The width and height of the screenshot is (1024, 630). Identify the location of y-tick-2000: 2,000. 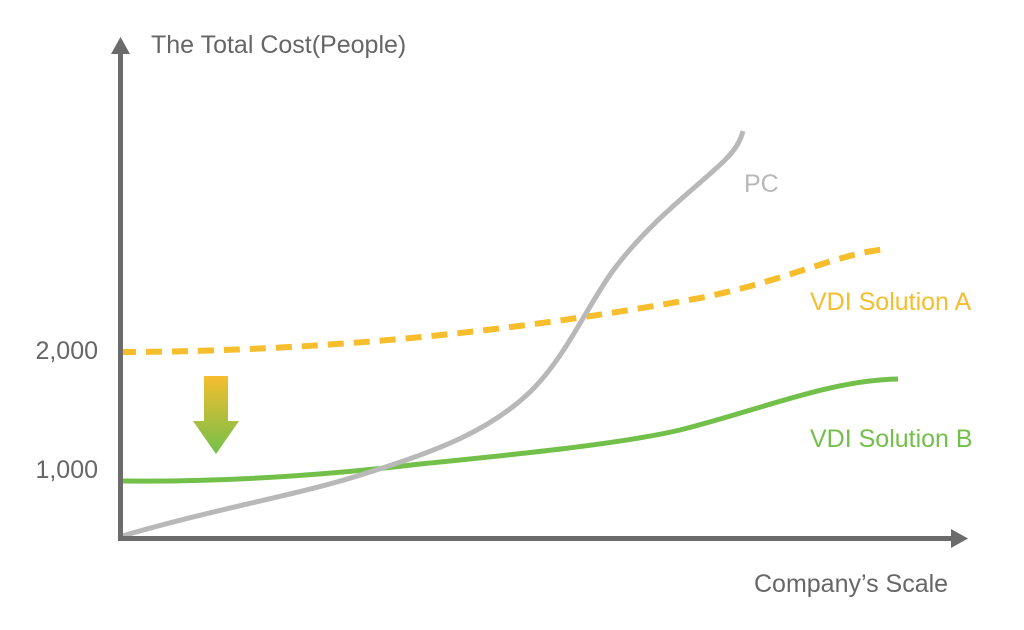
(66, 351).